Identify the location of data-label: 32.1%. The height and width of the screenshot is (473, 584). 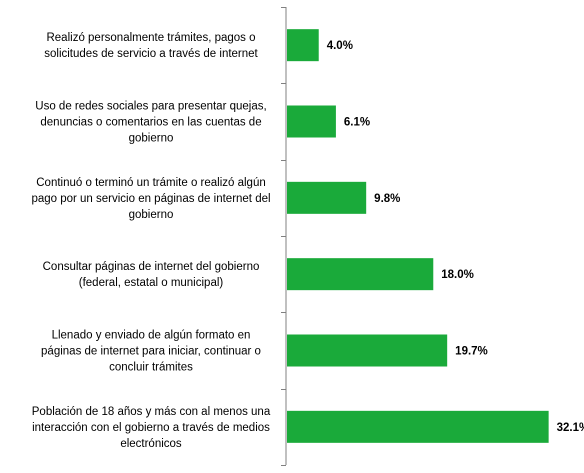
(570, 428).